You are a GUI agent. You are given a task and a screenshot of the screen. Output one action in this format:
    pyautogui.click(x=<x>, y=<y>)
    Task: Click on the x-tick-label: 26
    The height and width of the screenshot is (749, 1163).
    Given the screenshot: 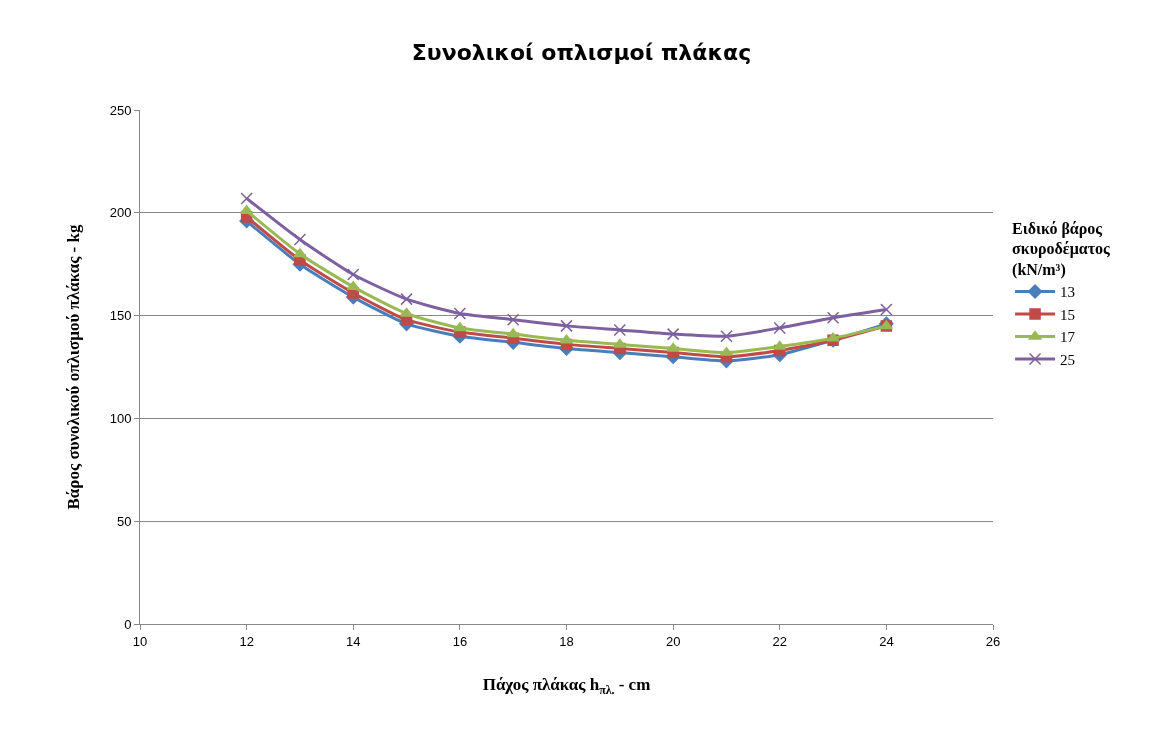 What is the action you would take?
    pyautogui.click(x=993, y=641)
    